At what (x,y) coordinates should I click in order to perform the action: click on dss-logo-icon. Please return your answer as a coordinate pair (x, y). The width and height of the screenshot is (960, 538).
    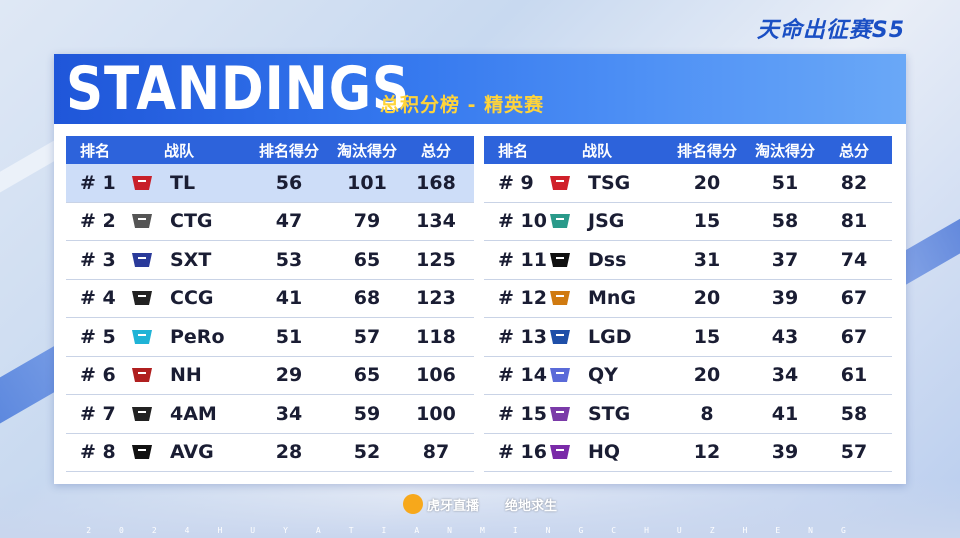
    Looking at the image, I should click on (560, 260).